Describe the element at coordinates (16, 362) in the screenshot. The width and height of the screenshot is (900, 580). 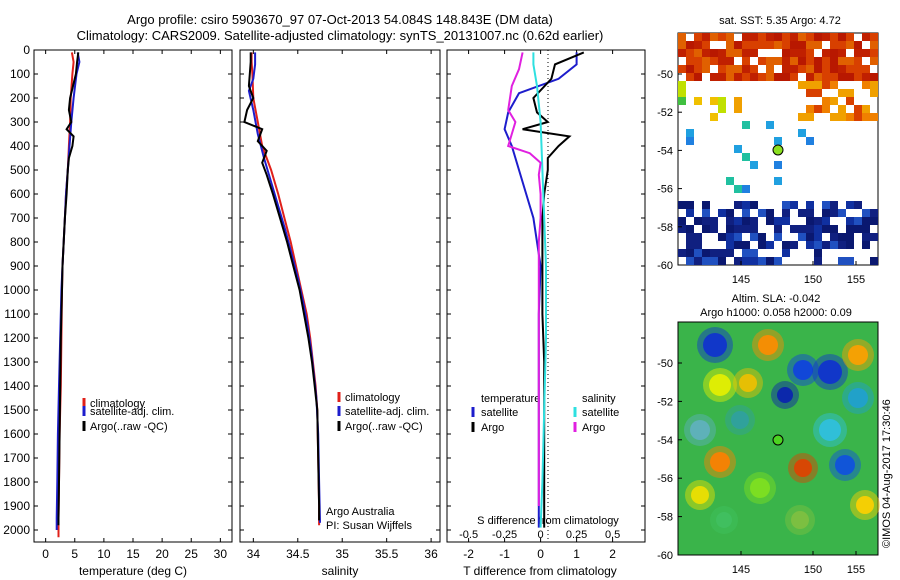
I see `y-tick-label: 1300` at that location.